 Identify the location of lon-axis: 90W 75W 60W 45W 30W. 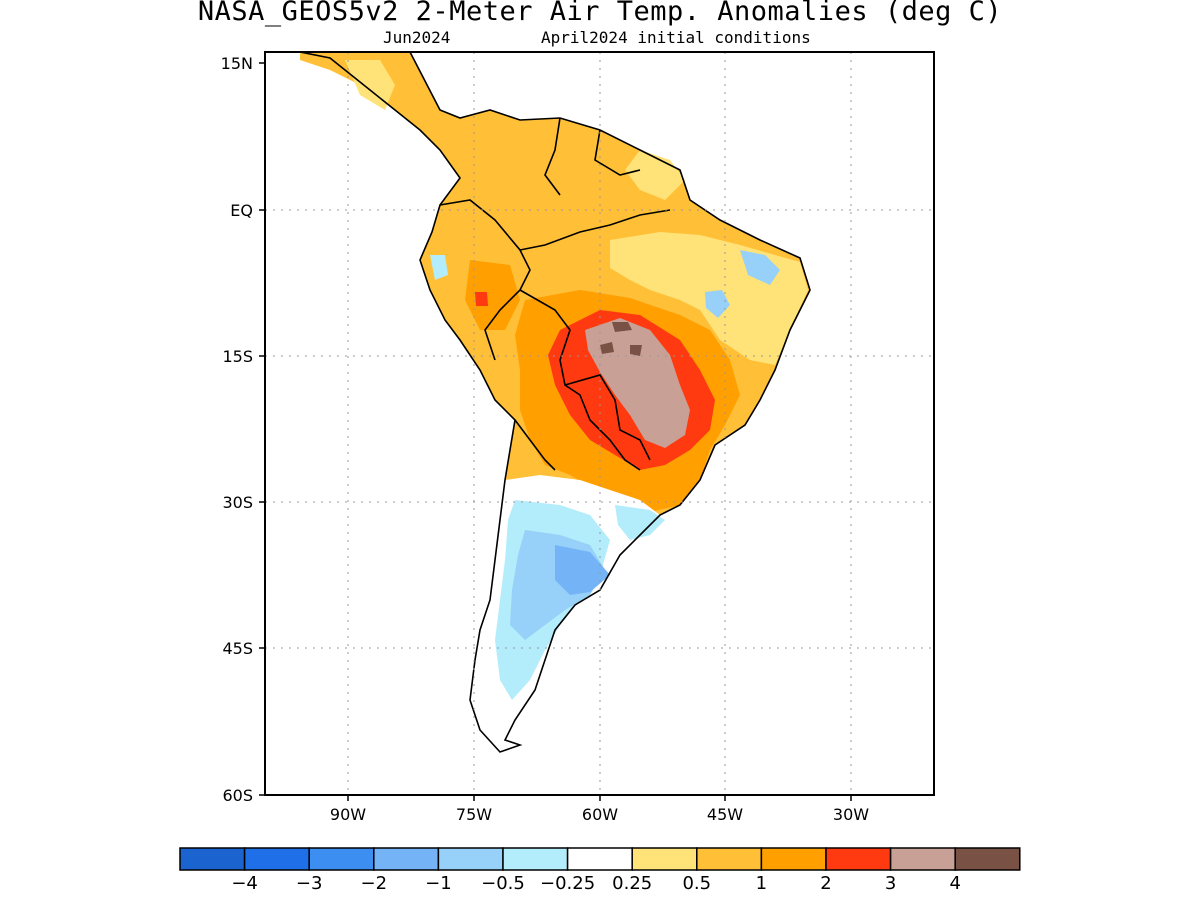
(599, 809).